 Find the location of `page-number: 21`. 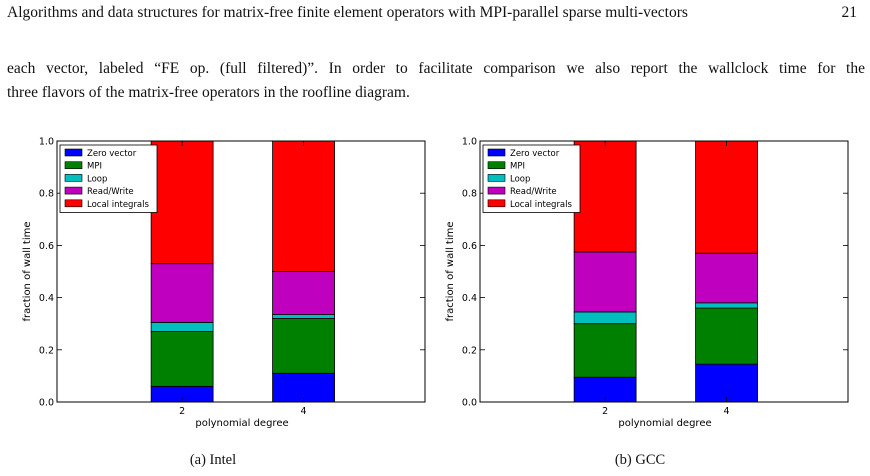

page-number: 21 is located at coordinates (849, 12).